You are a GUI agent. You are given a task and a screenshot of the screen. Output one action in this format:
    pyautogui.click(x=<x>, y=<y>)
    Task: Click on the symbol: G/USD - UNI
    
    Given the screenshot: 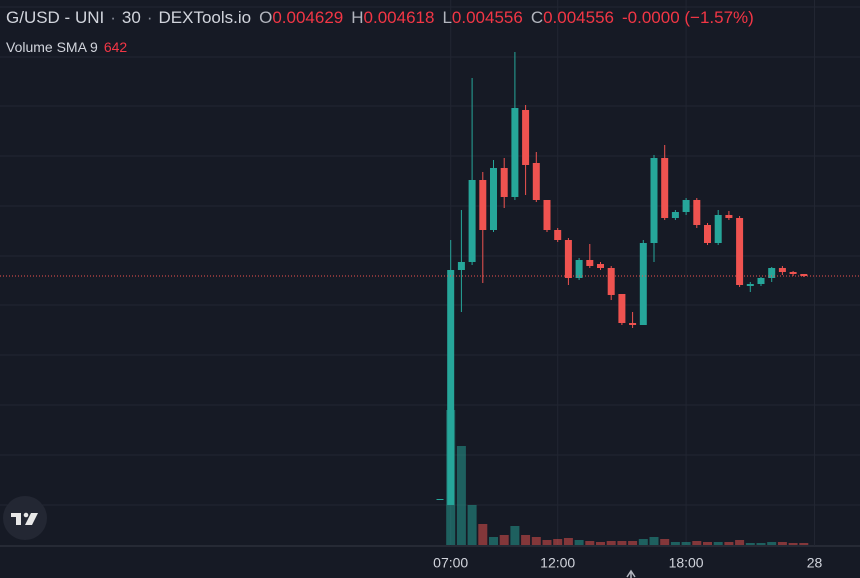 What is the action you would take?
    pyautogui.click(x=55, y=17)
    